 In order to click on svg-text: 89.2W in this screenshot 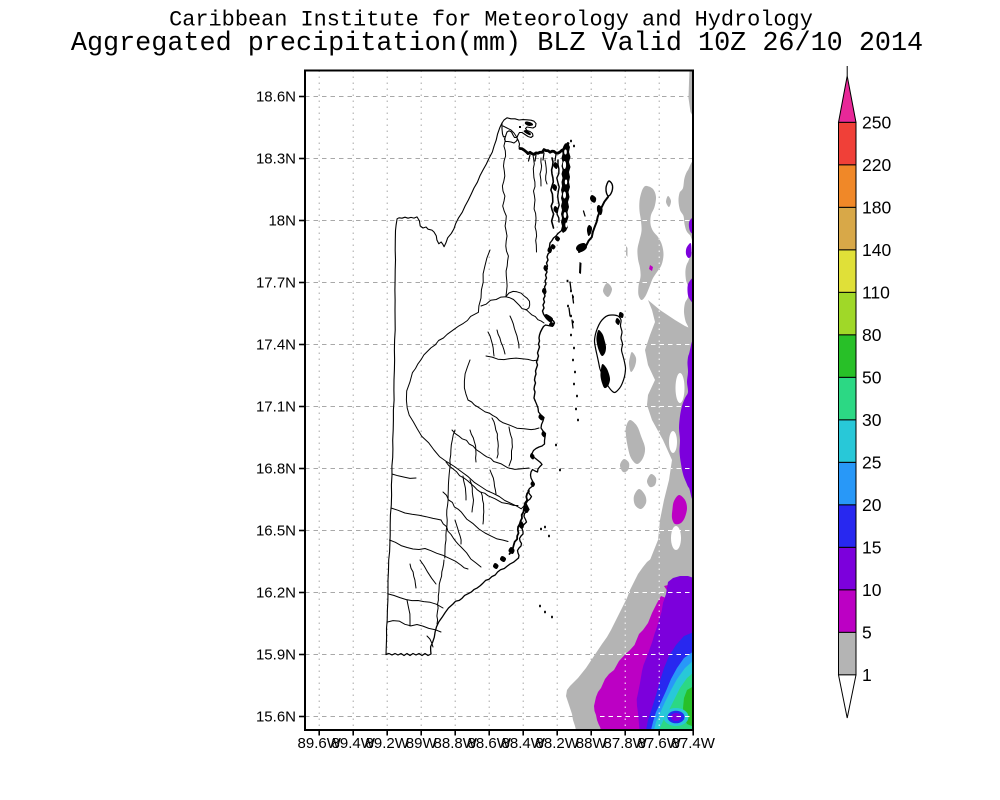, I will do `click(388, 743)`.